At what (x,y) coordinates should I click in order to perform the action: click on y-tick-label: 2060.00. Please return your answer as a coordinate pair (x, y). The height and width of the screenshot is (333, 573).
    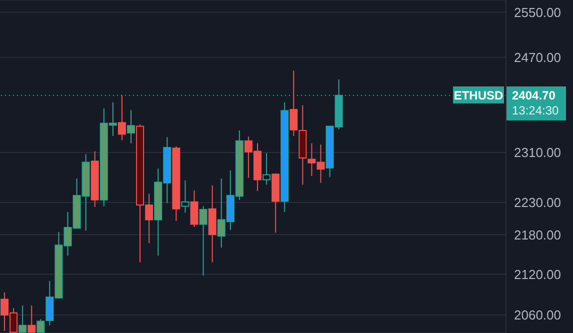
    Looking at the image, I should click on (537, 315).